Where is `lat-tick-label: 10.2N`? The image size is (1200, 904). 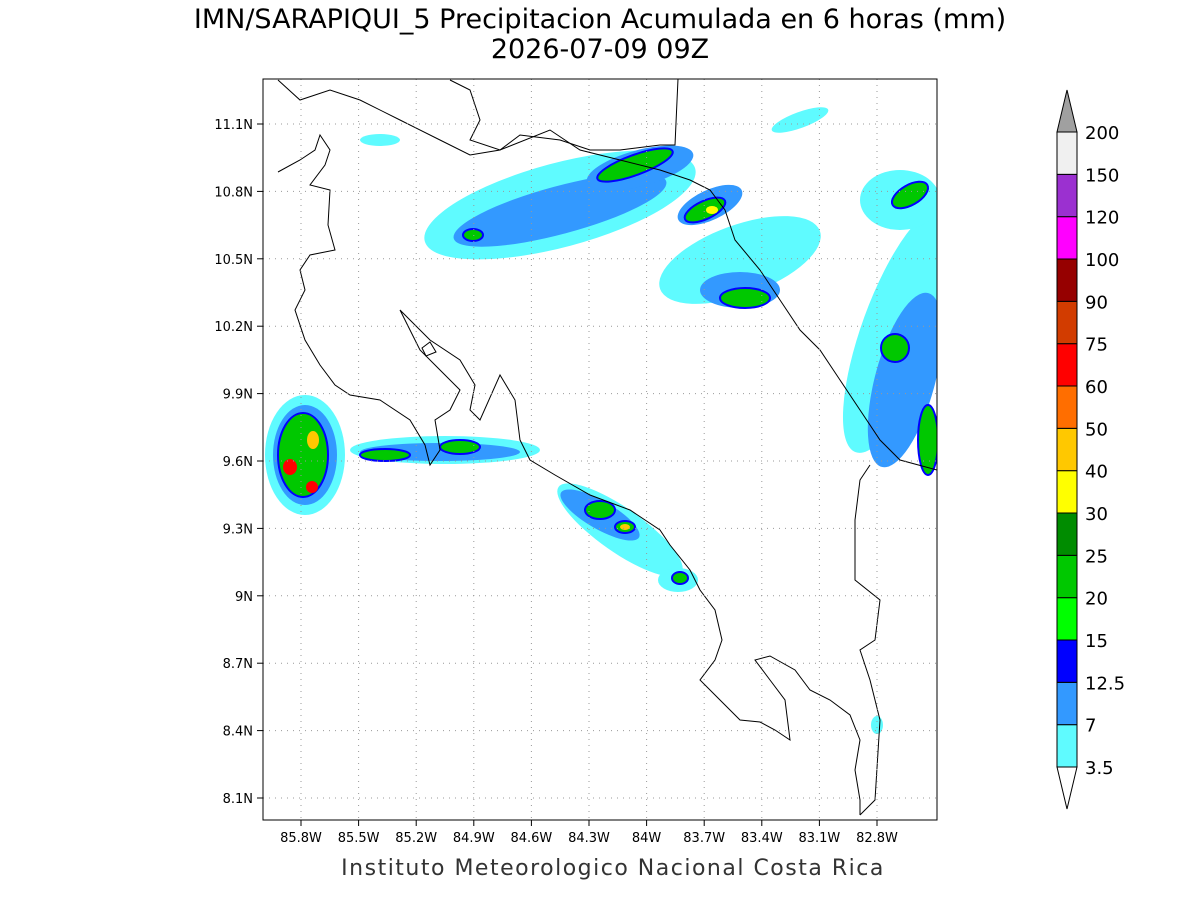 lat-tick-label: 10.2N is located at coordinates (233, 327).